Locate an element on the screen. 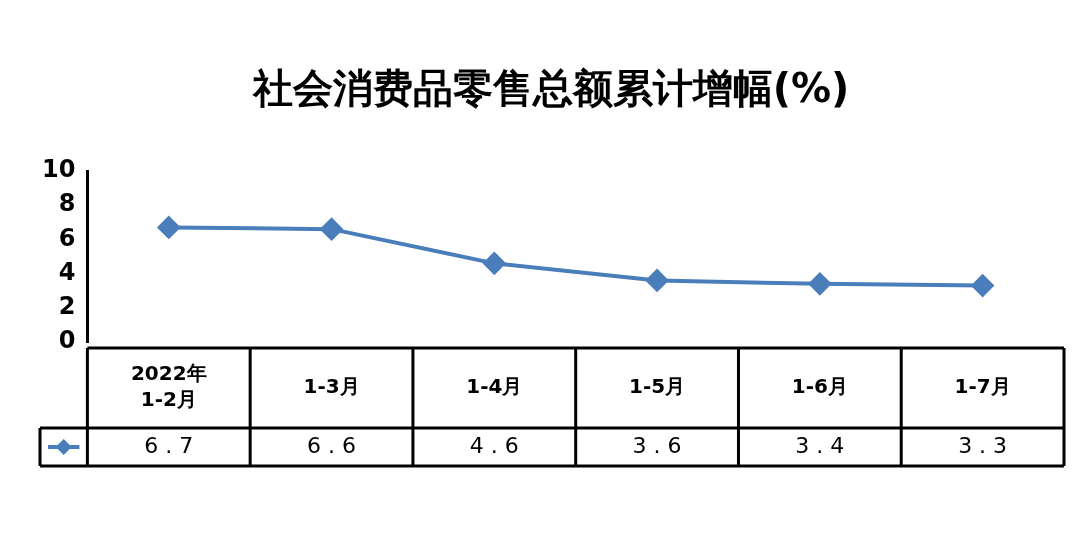  y-tick-label: 6 is located at coordinates (67, 237).